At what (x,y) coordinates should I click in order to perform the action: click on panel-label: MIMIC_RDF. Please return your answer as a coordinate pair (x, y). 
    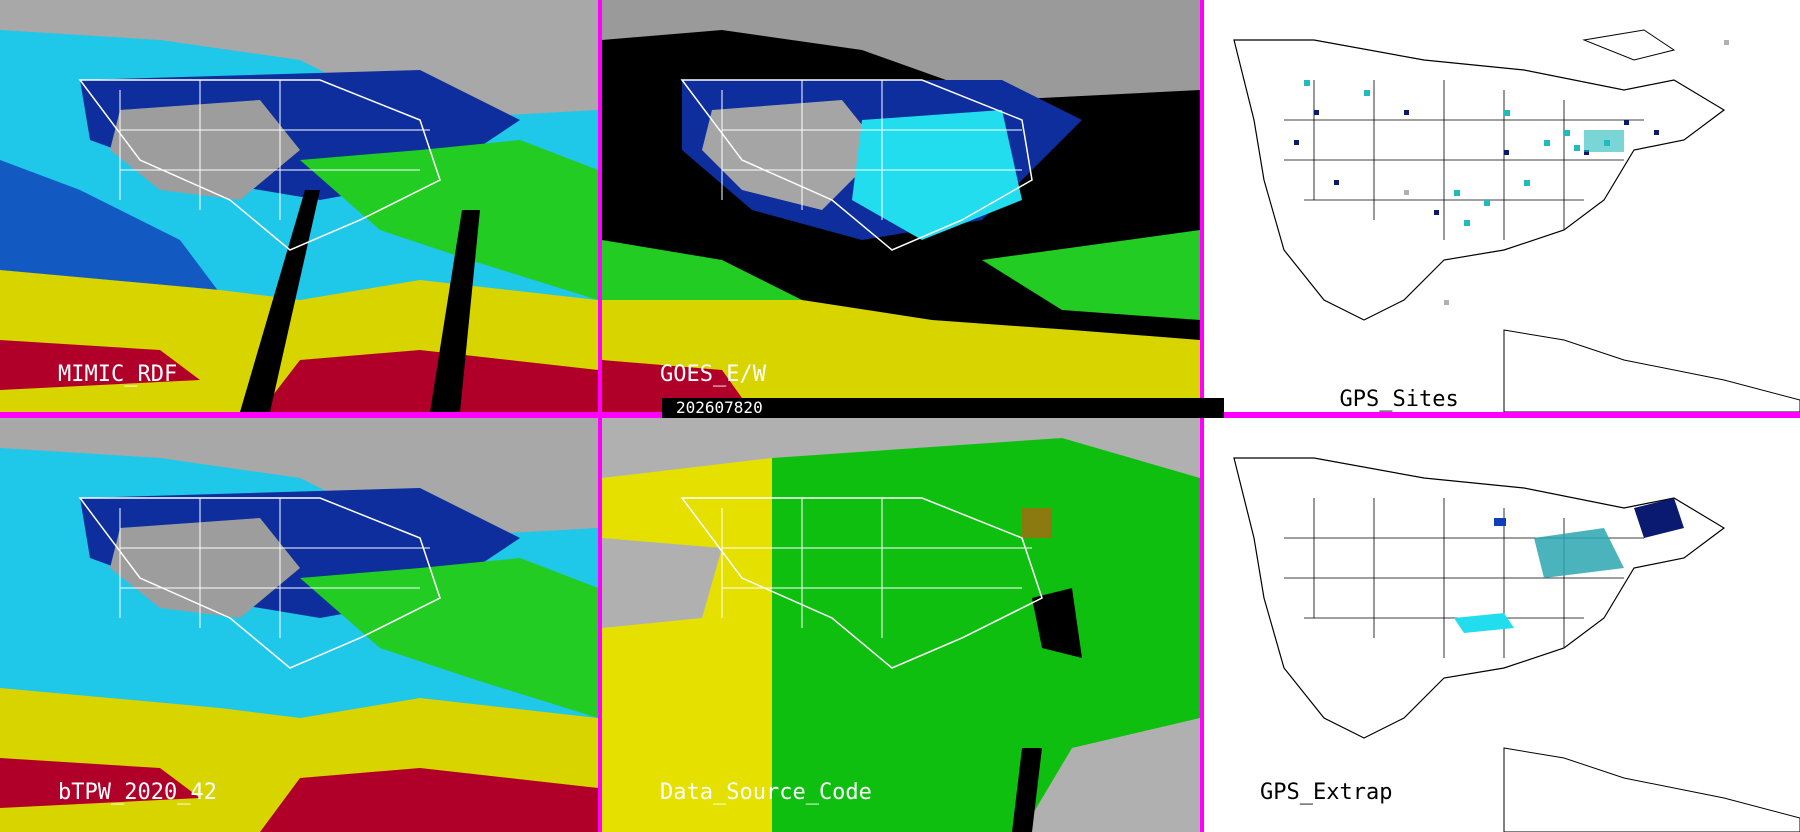
    Looking at the image, I should click on (118, 374).